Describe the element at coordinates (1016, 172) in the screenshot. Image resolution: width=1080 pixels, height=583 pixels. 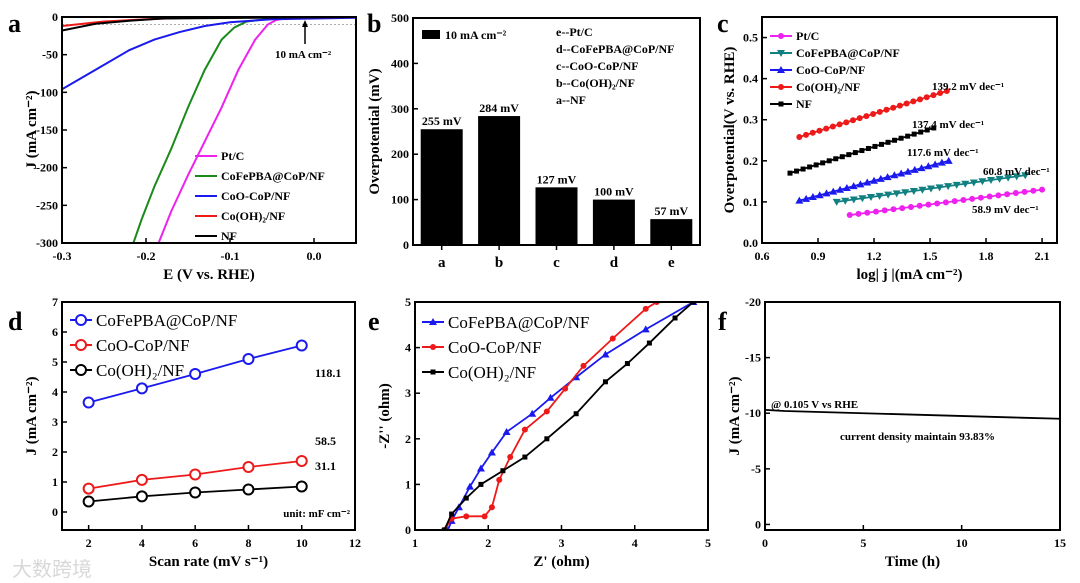
I see `annotation: 60.8 mV dec⁻¹` at that location.